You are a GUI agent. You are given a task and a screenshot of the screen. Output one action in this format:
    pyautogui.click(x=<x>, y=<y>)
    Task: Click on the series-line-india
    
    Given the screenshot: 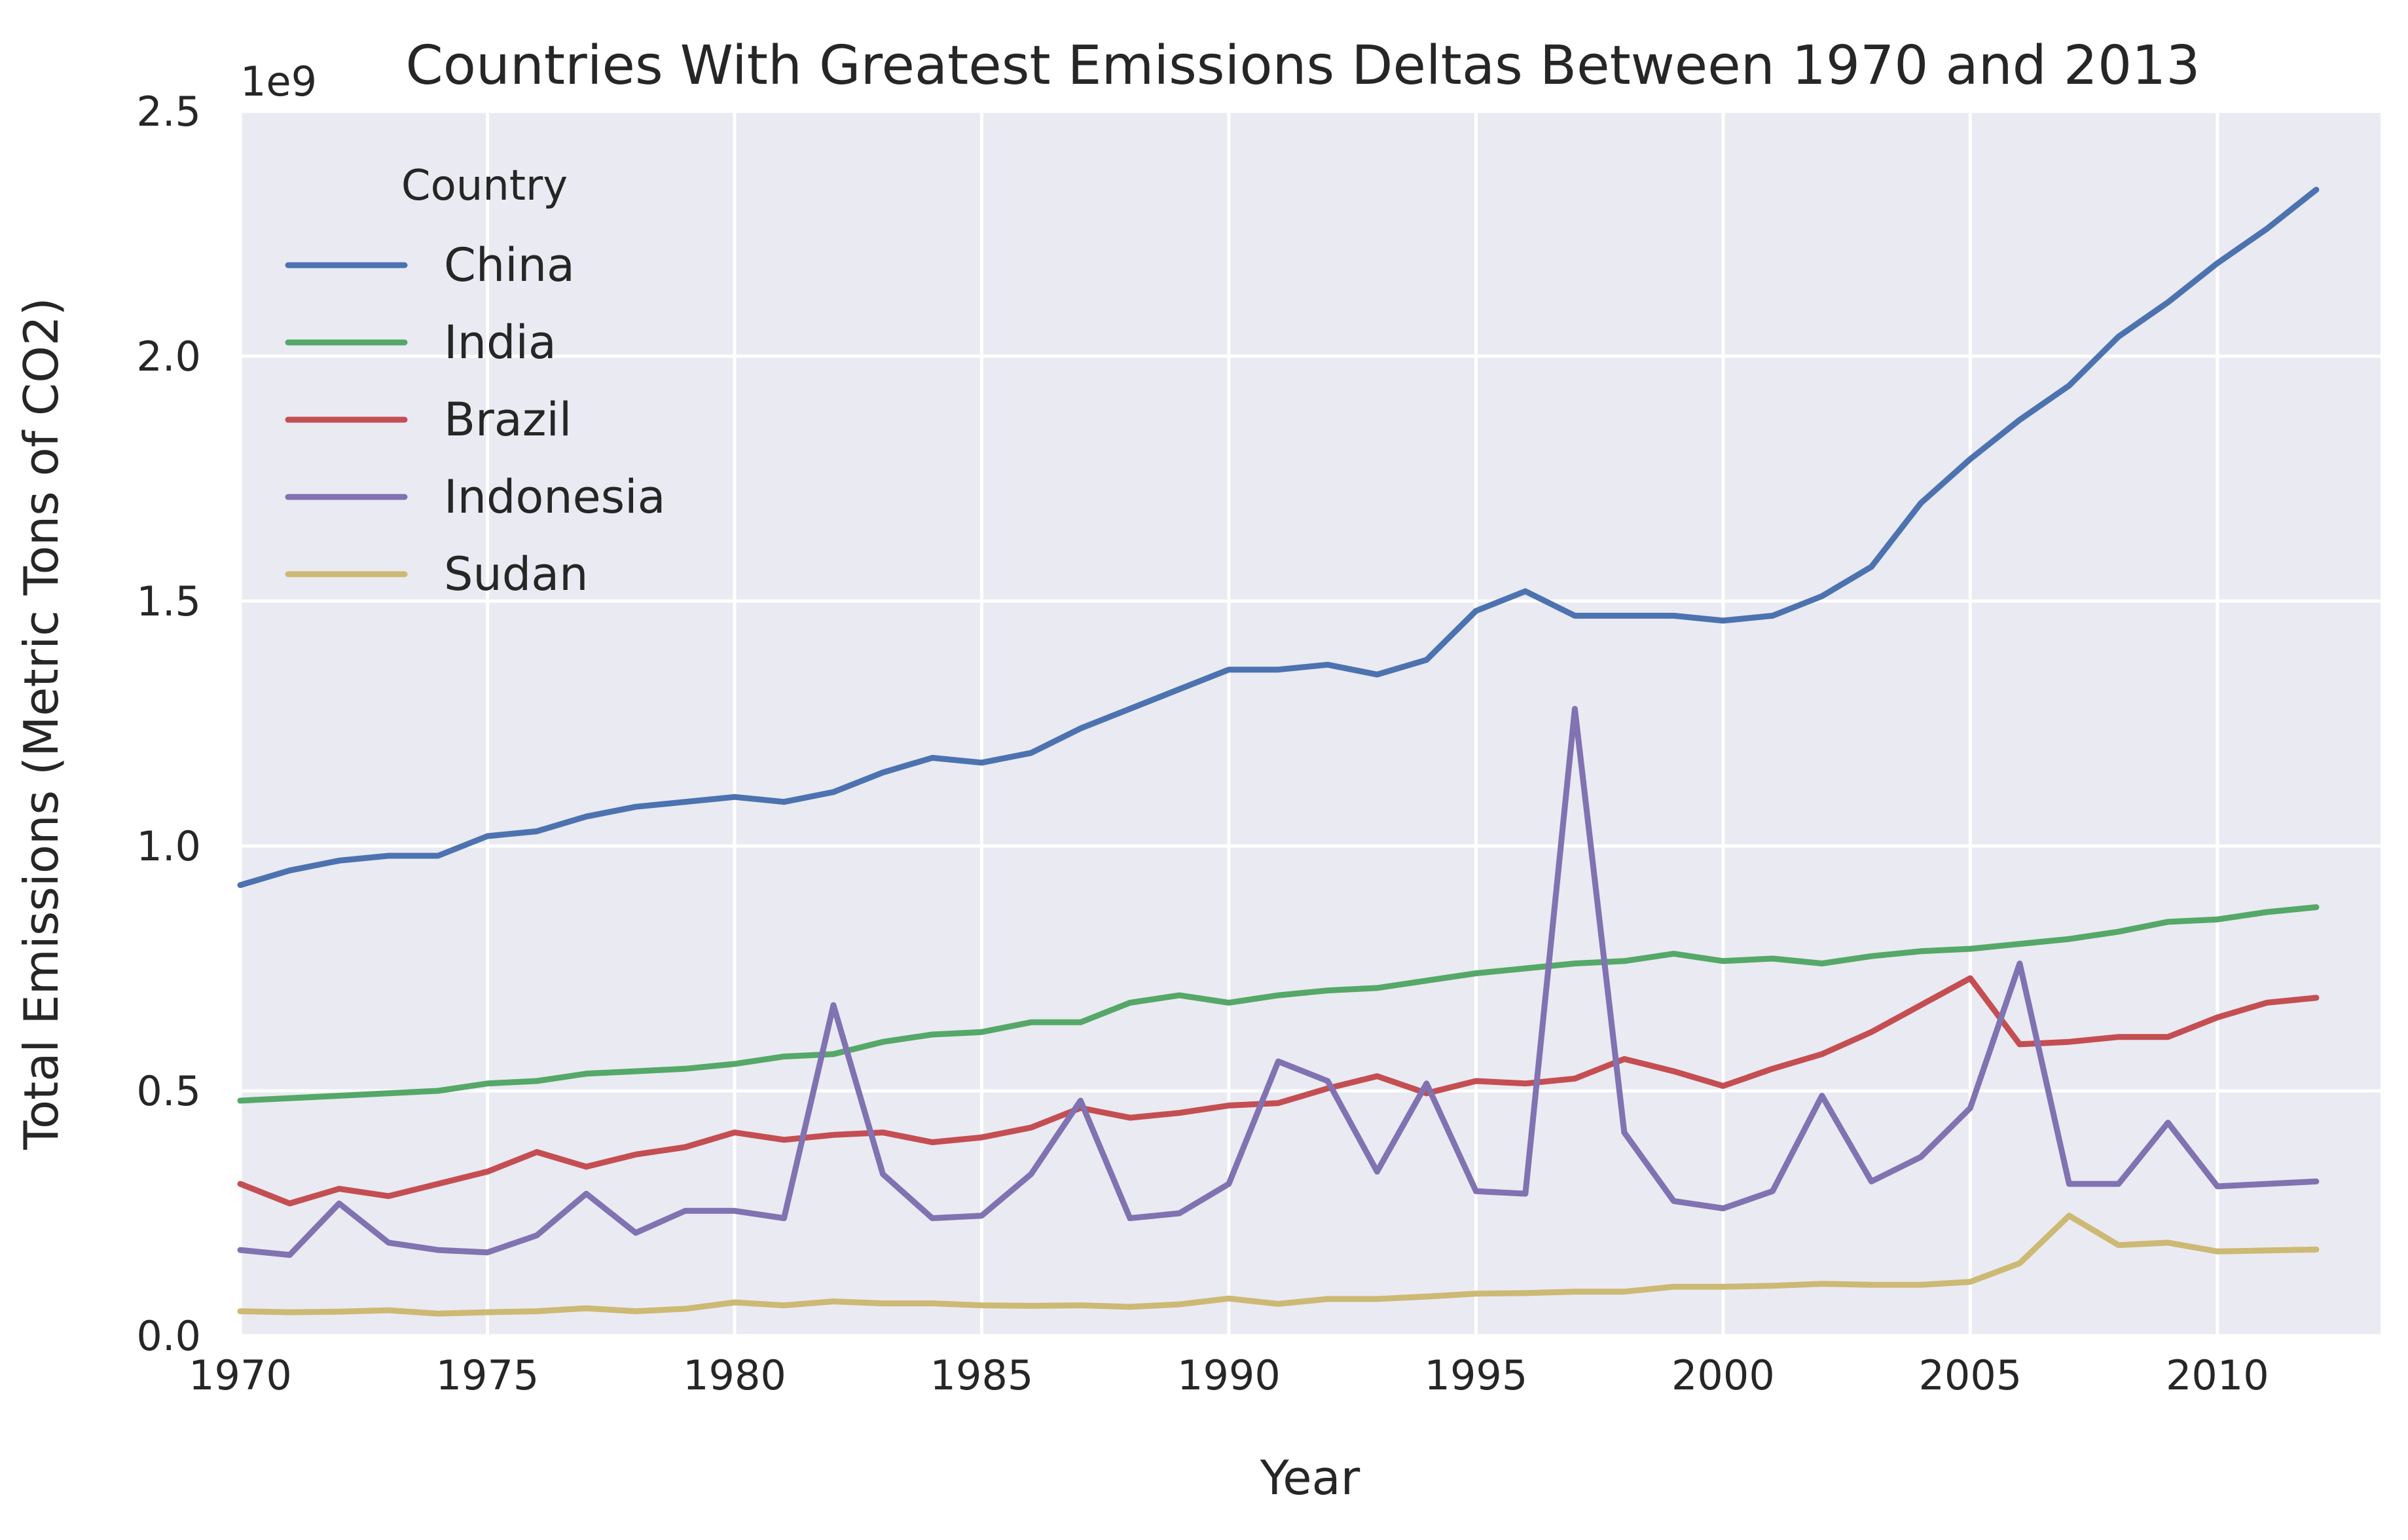 What is the action you would take?
    pyautogui.click(x=1278, y=1004)
    